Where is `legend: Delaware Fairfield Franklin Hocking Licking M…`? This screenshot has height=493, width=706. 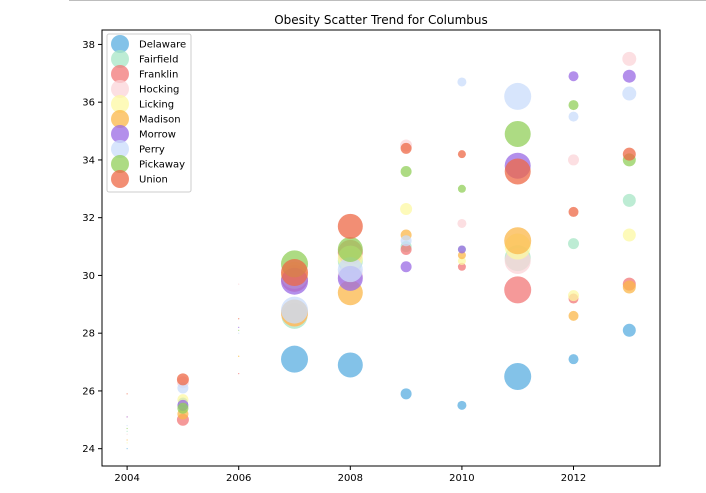
legend: Delaware Fairfield Franklin Hocking Licking M… is located at coordinates (149, 113).